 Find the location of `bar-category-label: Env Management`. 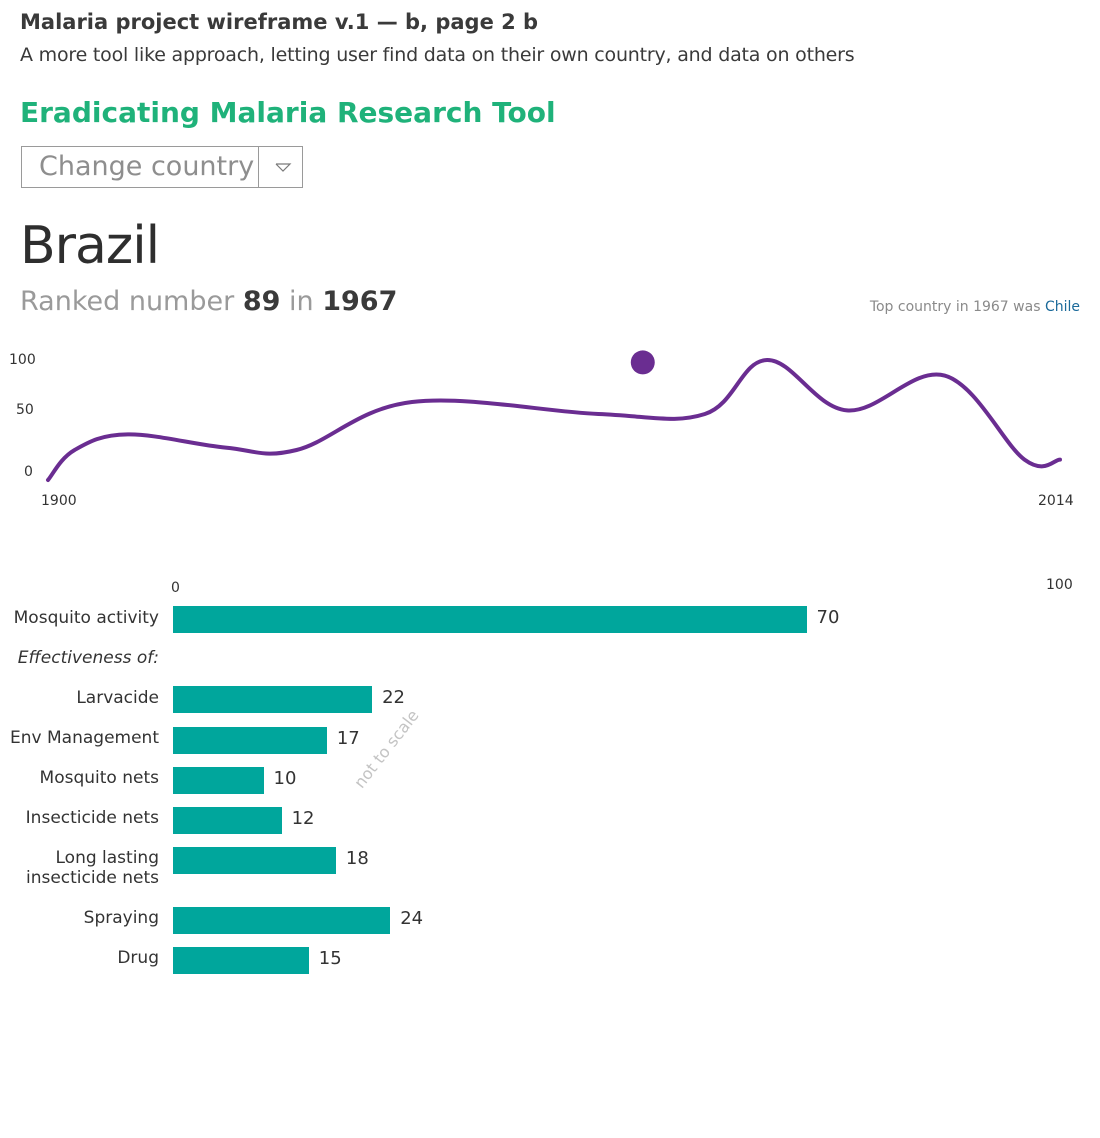

bar-category-label: Env Management is located at coordinates (84, 738).